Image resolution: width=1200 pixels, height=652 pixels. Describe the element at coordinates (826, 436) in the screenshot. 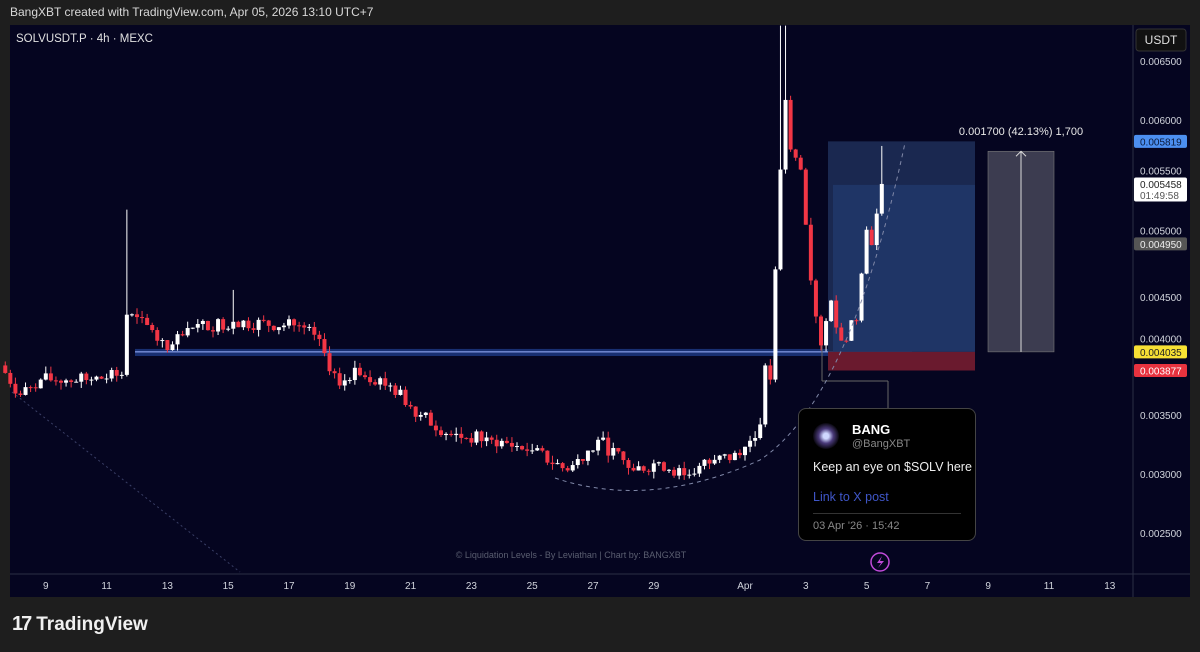

I see `avatar` at that location.